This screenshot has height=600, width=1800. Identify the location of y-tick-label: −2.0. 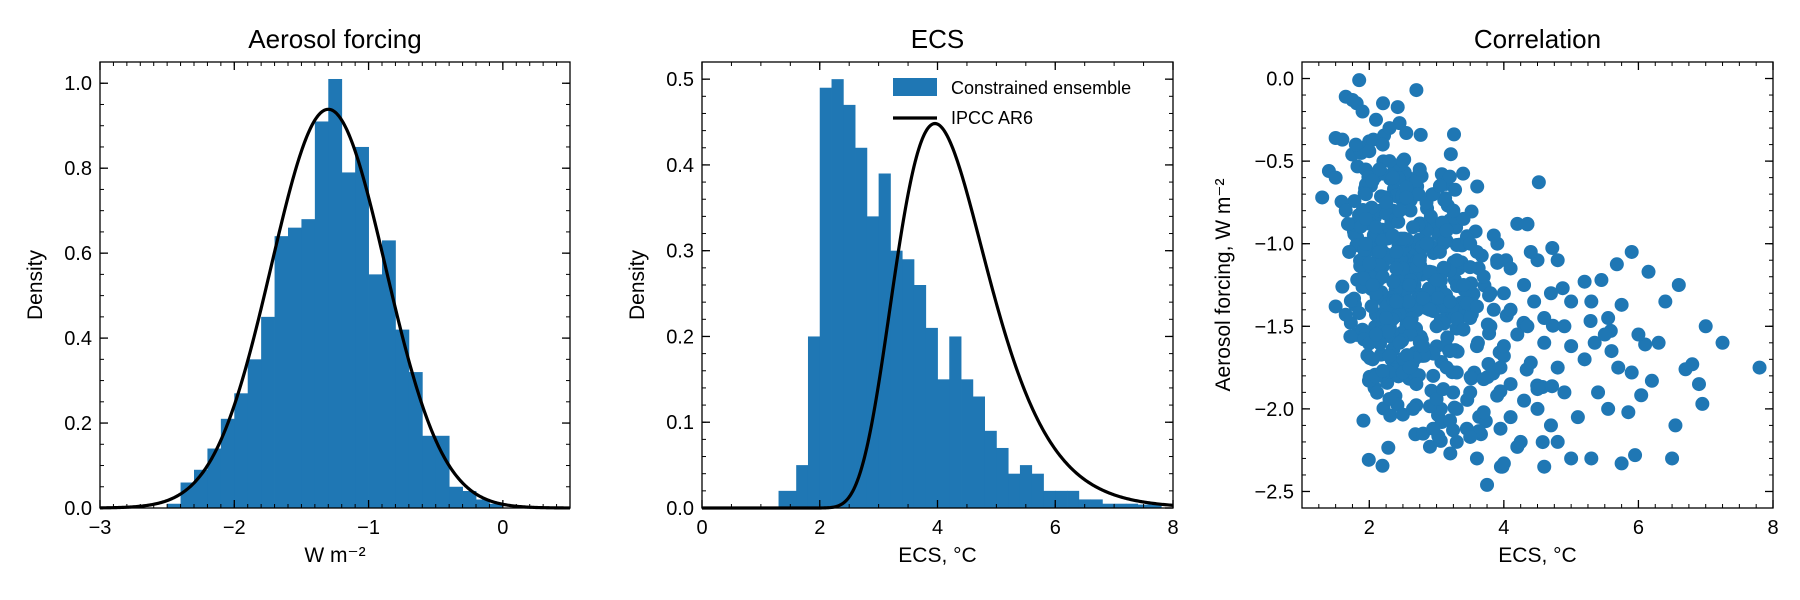
(1274, 410).